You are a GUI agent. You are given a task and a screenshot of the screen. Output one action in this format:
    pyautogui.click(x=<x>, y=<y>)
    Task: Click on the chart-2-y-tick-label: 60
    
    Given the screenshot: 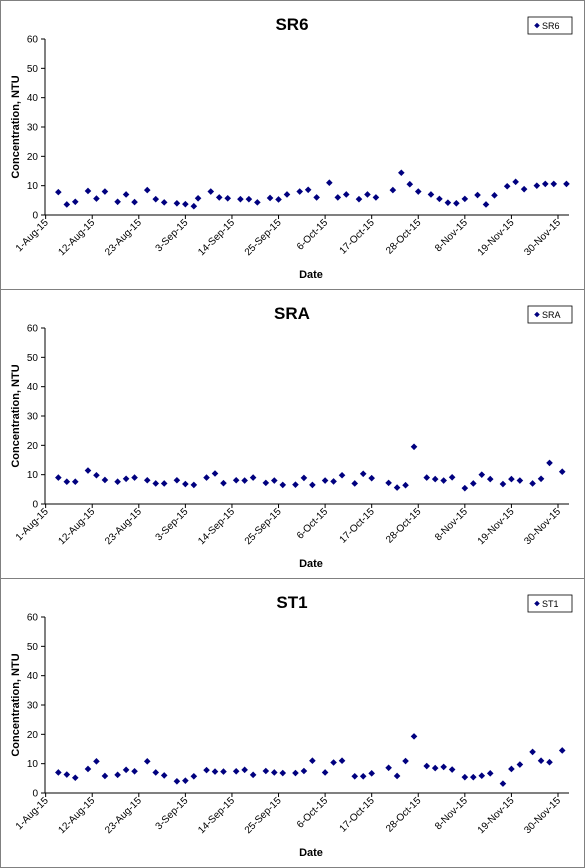 What is the action you would take?
    pyautogui.click(x=33, y=618)
    